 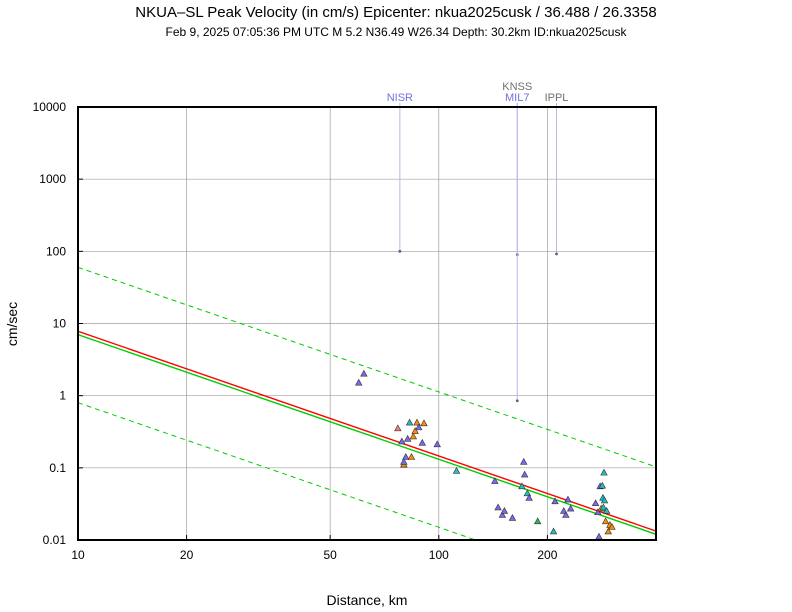 What do you see at coordinates (330, 555) in the screenshot?
I see `x-tick-label: 50` at bounding box center [330, 555].